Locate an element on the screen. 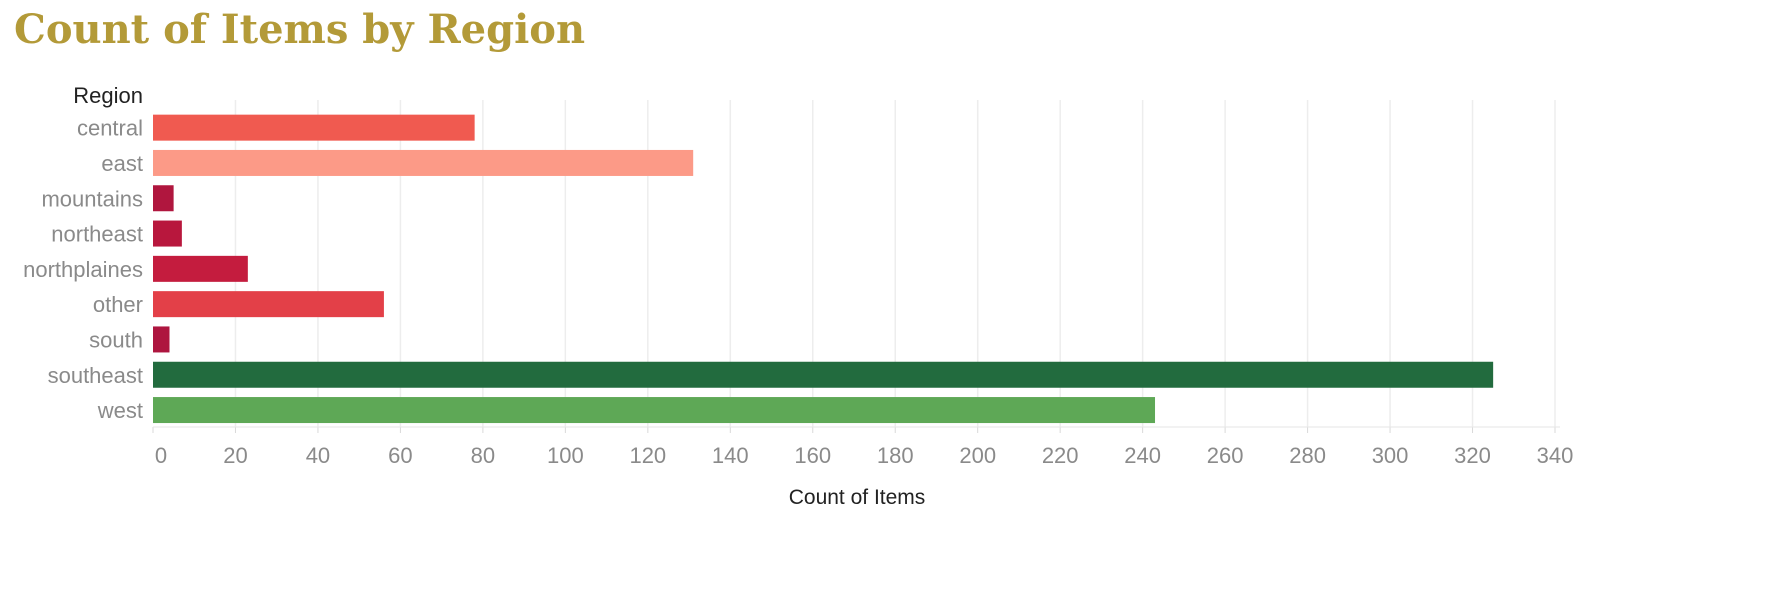  x-tick-label: 40 is located at coordinates (318, 455).